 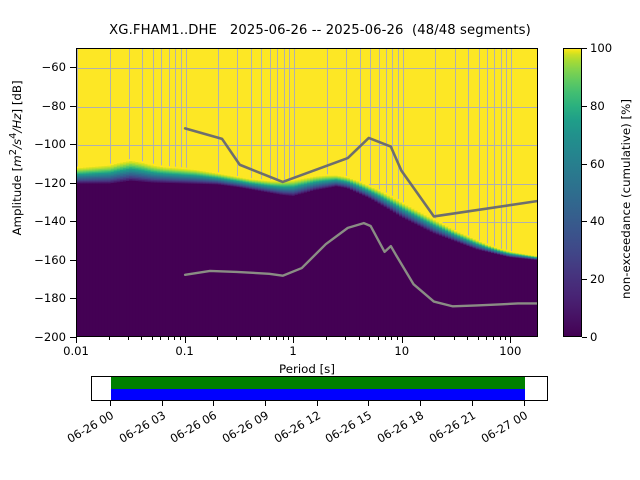 What do you see at coordinates (16, 158) in the screenshot?
I see `y-axis-label: Amplitude [m2/s4/Hz] [dB]` at bounding box center [16, 158].